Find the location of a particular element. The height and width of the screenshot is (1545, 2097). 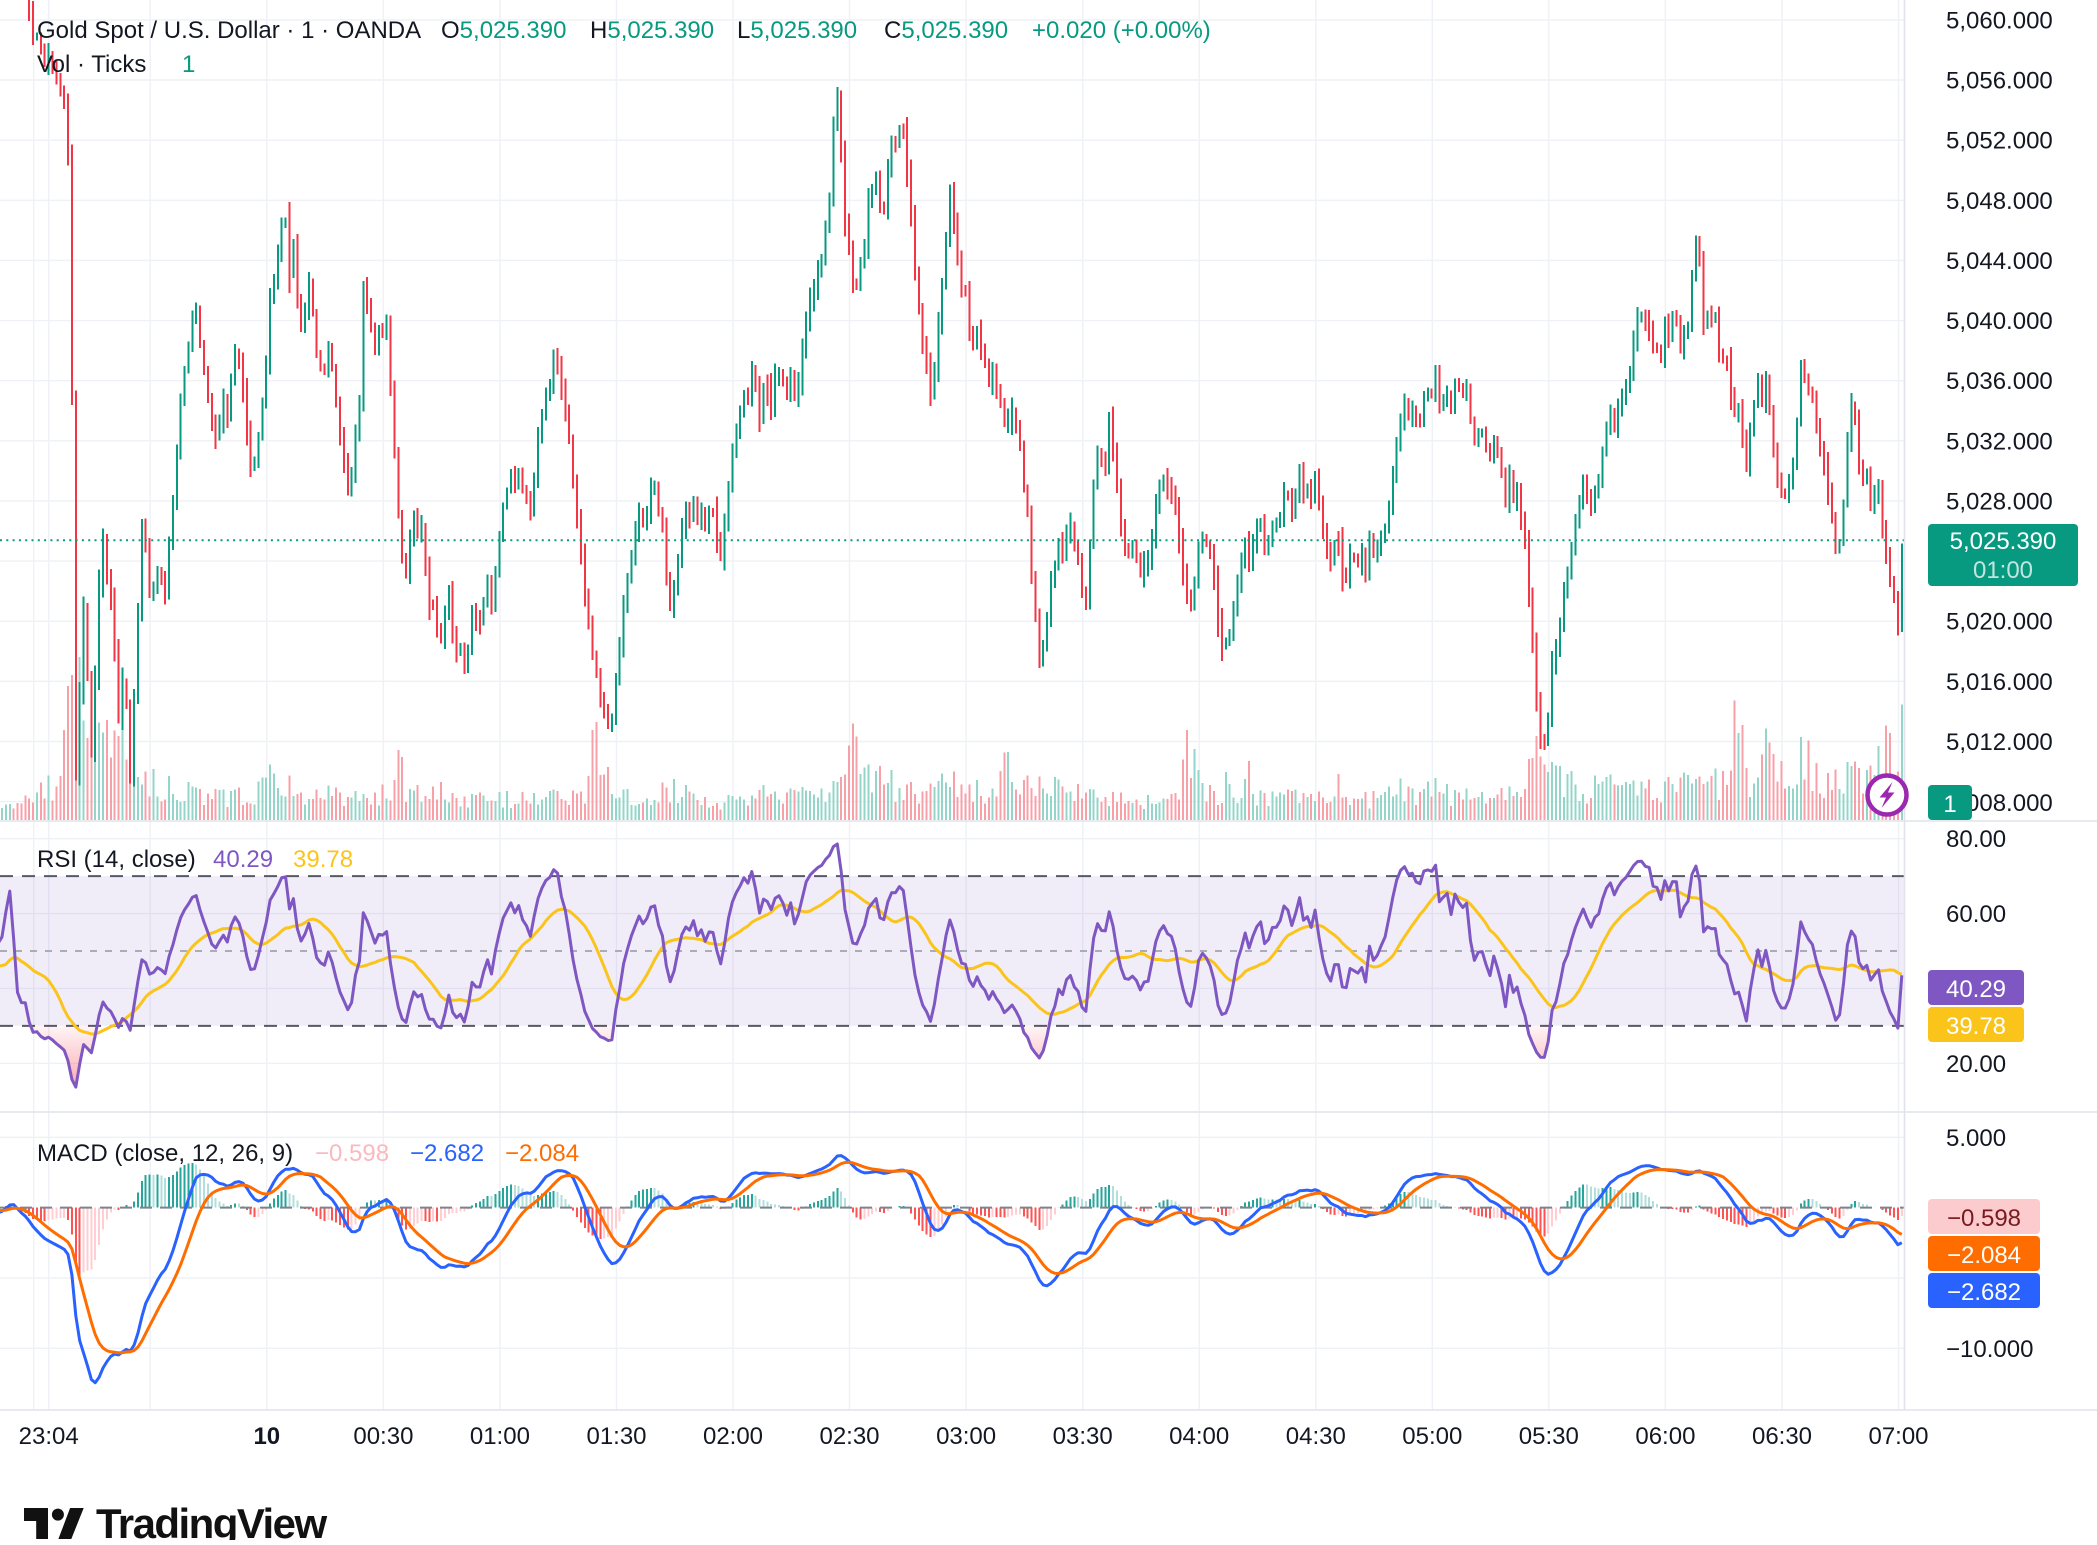

svg-text: H5,025.390 is located at coordinates (652, 30).